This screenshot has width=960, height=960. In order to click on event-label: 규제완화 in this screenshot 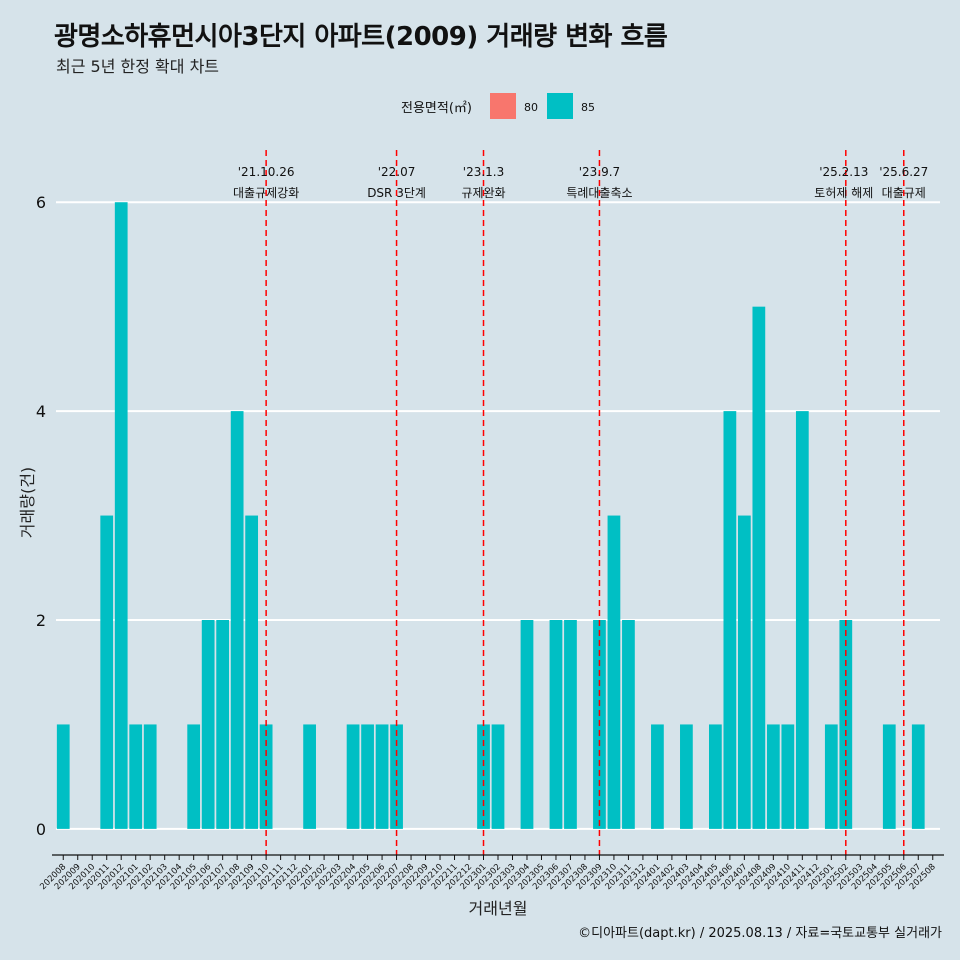, I will do `click(483, 193)`.